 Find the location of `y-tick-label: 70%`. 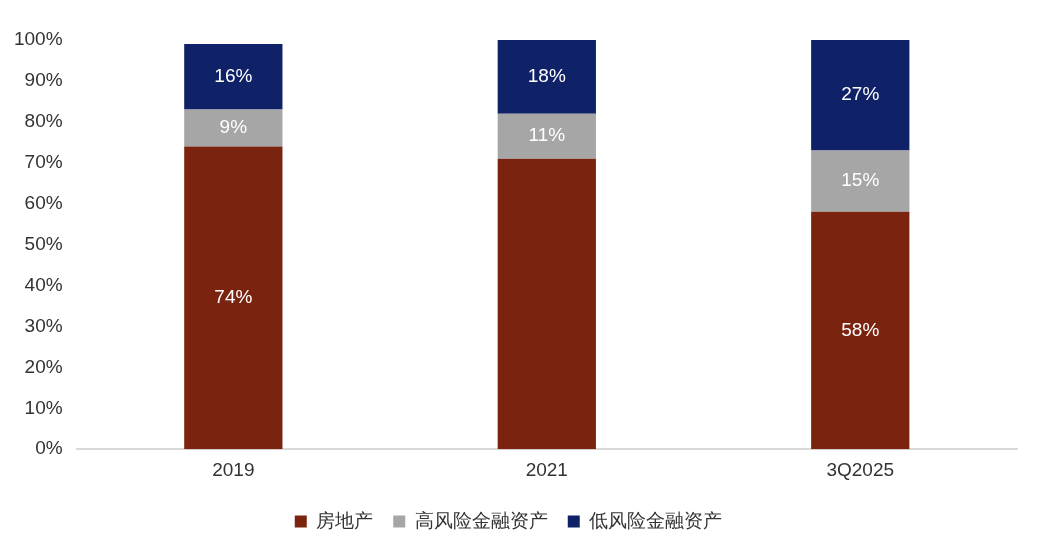

y-tick-label: 70% is located at coordinates (43, 161).